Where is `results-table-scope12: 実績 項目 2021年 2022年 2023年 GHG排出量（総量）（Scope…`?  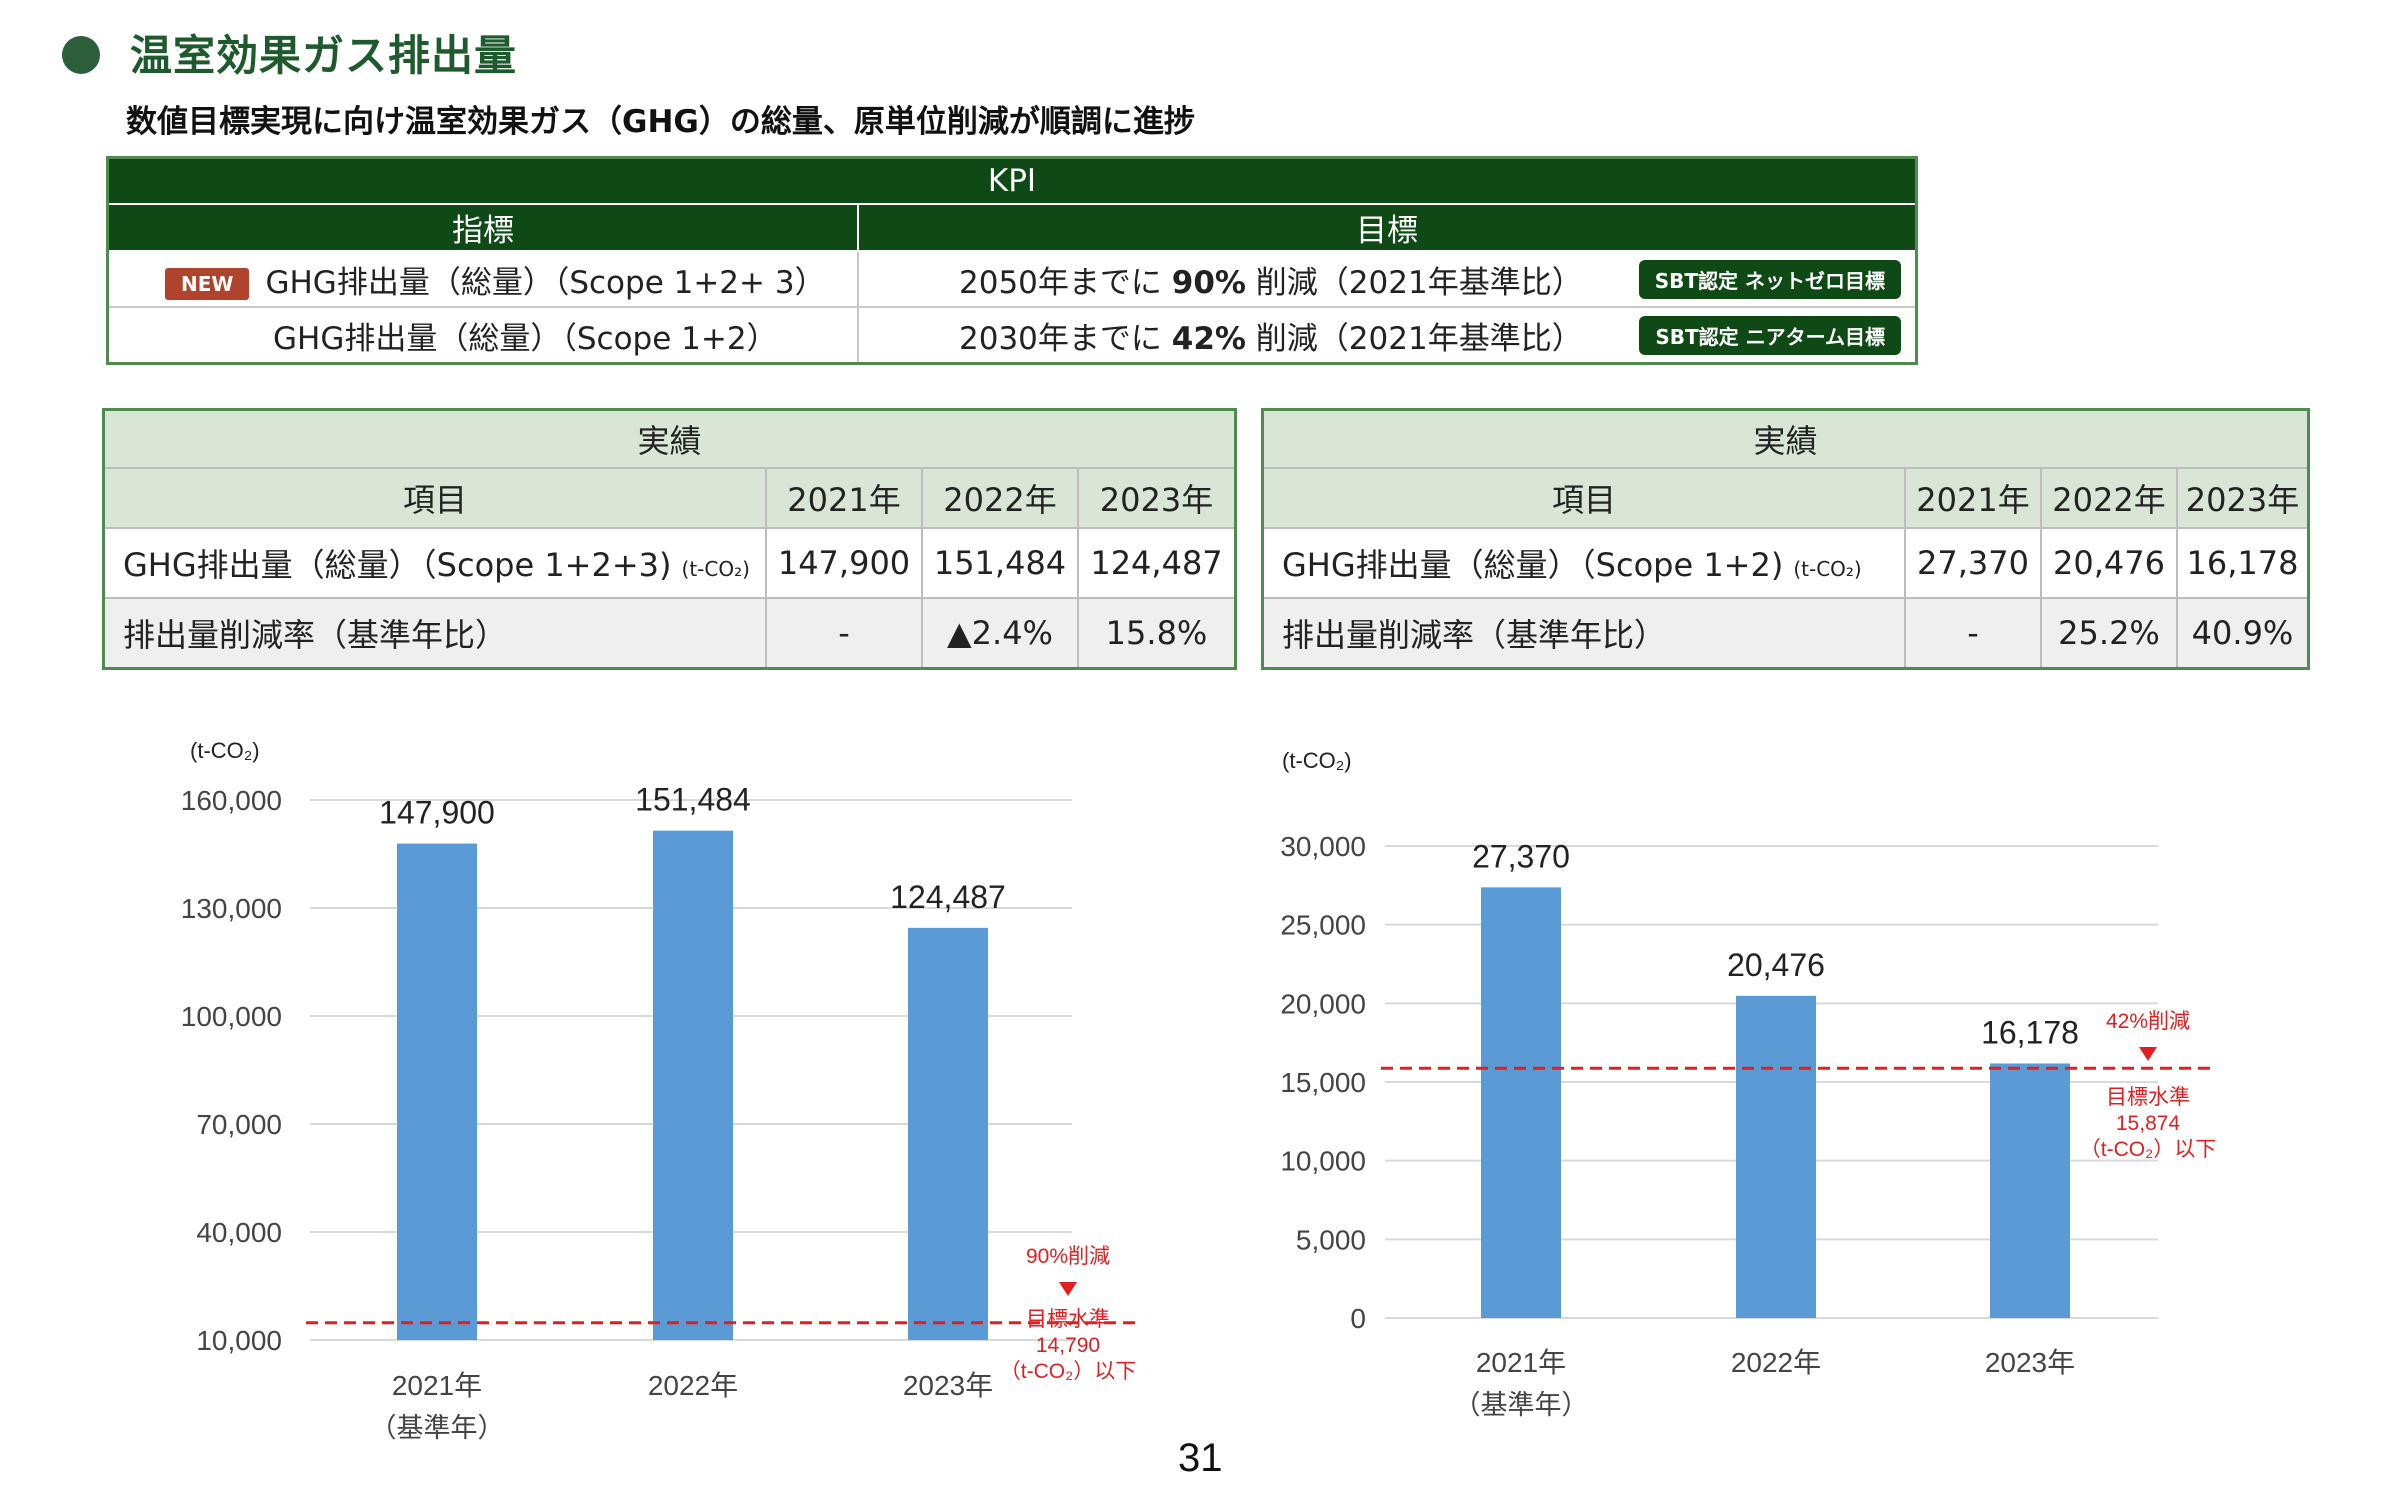
results-table-scope12: 実績 項目 2021年 2022年 2023年 GHG排出量（総量）（Scope… is located at coordinates (1785, 539).